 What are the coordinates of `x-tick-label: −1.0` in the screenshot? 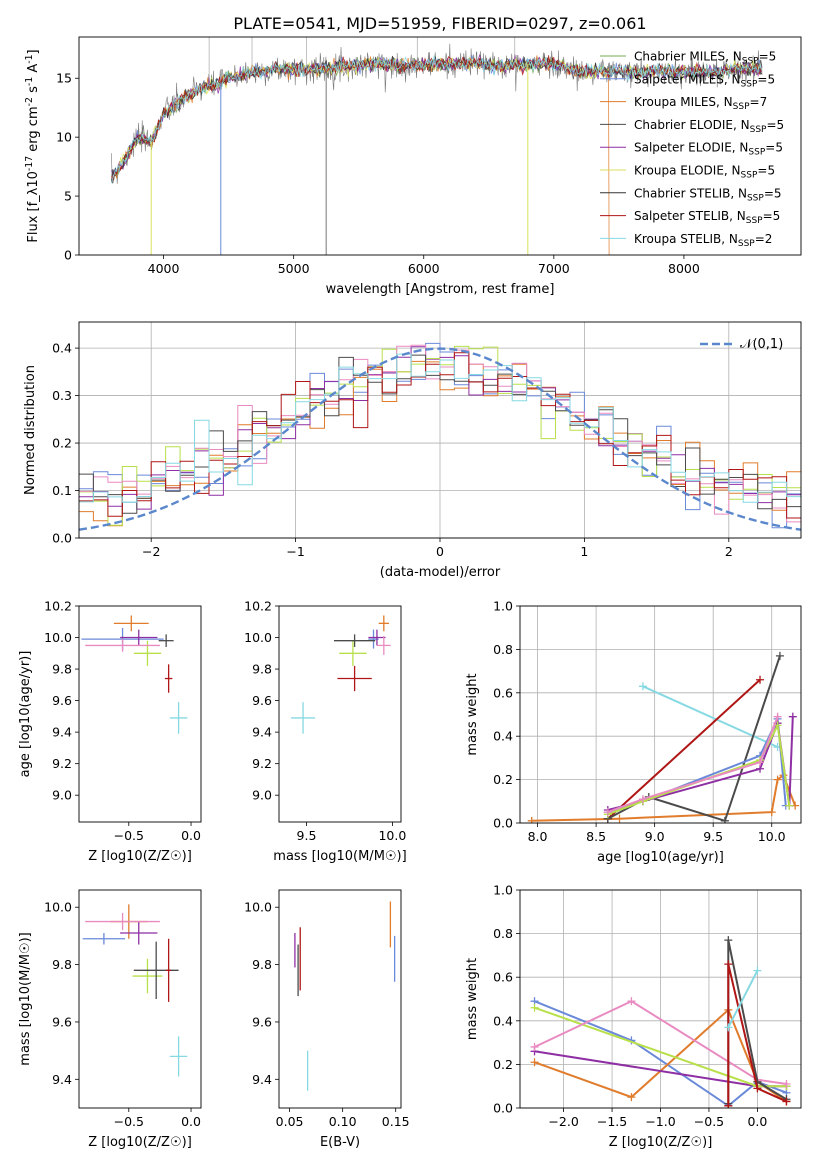 It's located at (660, 1121).